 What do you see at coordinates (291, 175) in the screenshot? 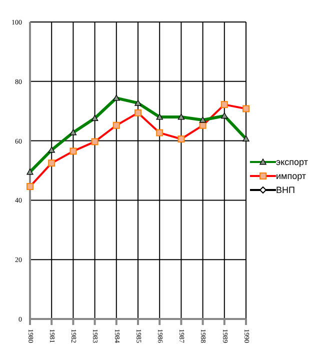
I see `legend-label: импорт` at bounding box center [291, 175].